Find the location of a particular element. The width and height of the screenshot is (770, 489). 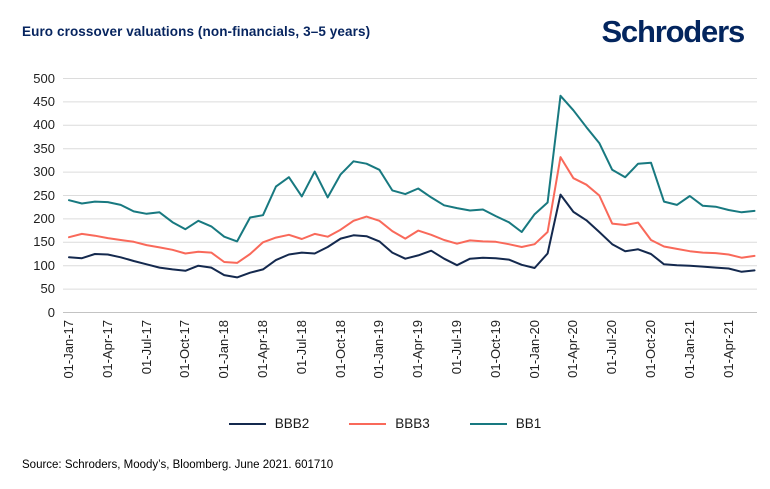

chart-legend: BBB2 BBB3 BB1 is located at coordinates (385, 423).